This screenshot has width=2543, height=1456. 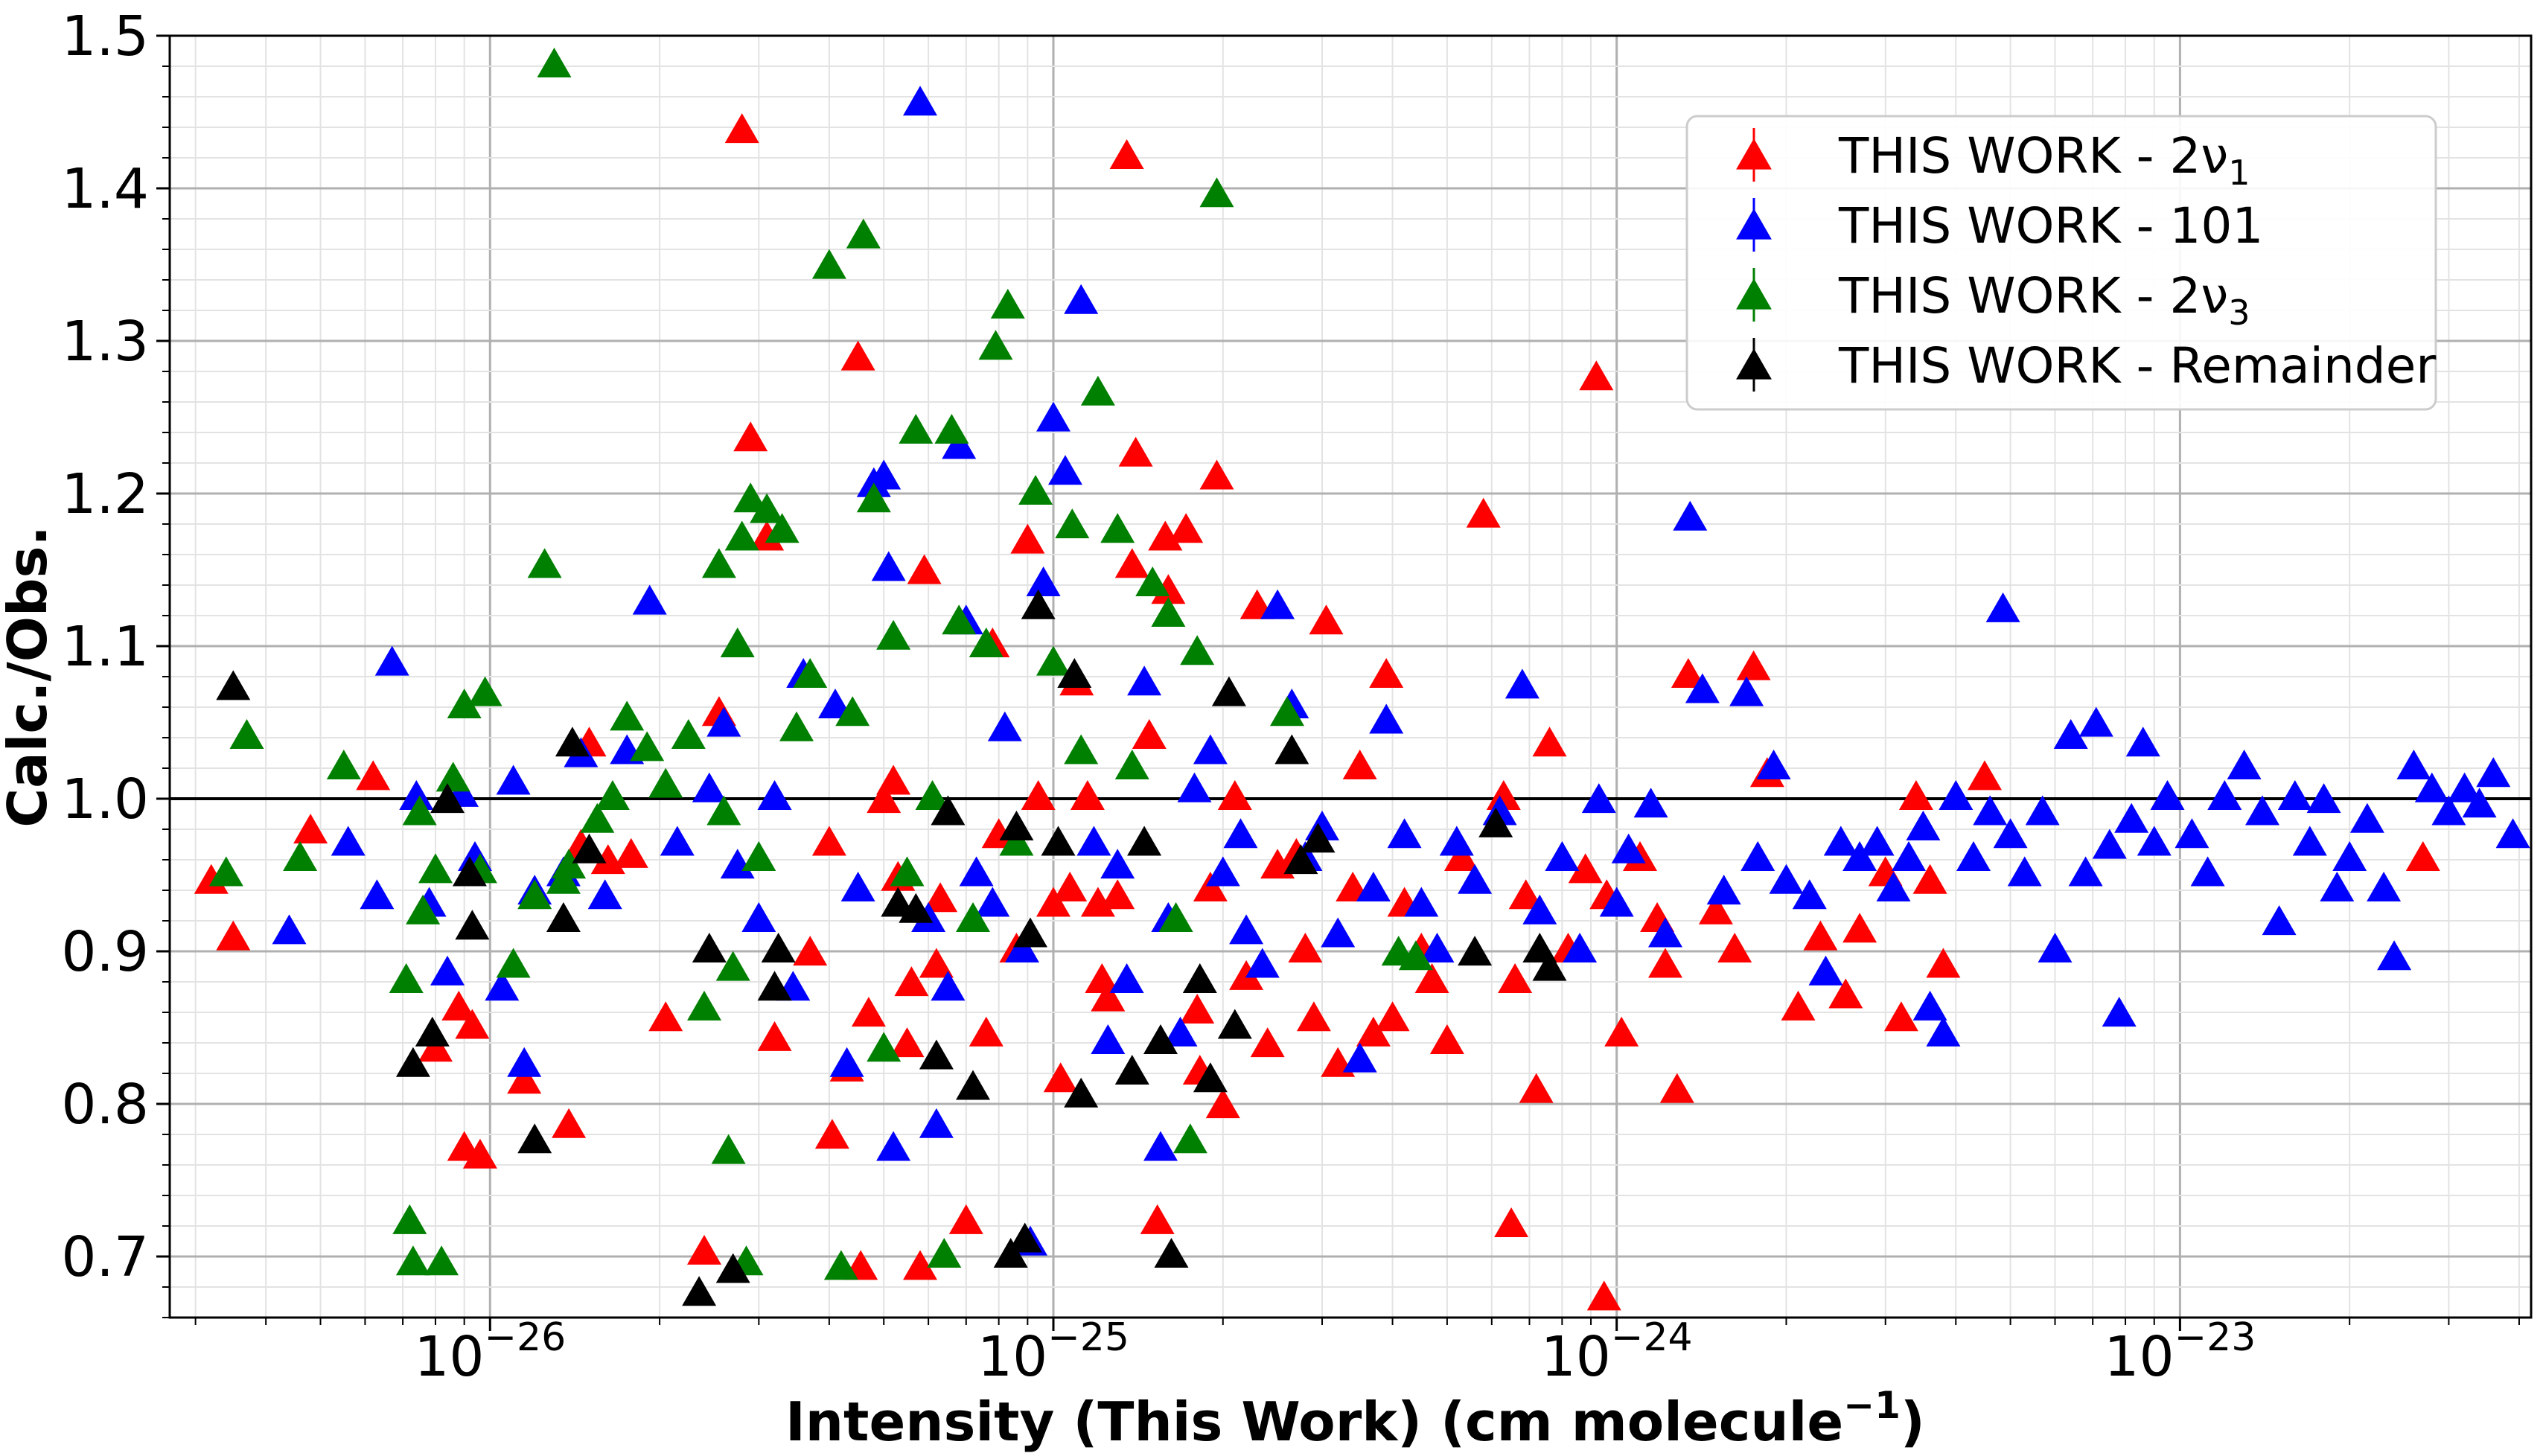 I want to click on legend-label: THIS WORK - 2ν3, so click(x=2044, y=300).